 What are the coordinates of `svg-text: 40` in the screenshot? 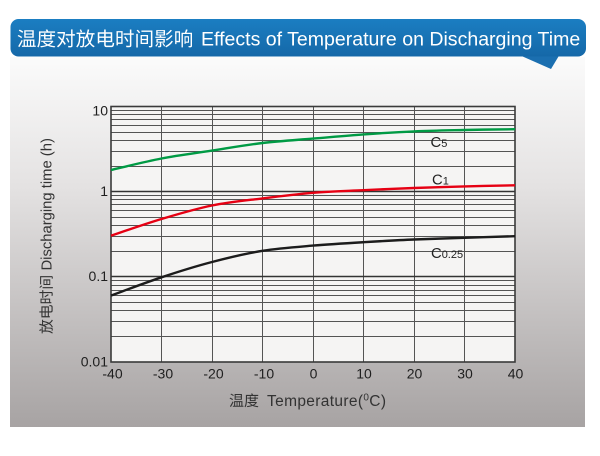 It's located at (516, 374).